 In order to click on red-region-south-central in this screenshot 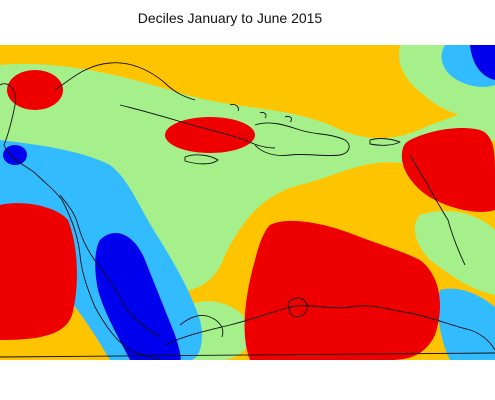, I will do `click(342, 290)`.